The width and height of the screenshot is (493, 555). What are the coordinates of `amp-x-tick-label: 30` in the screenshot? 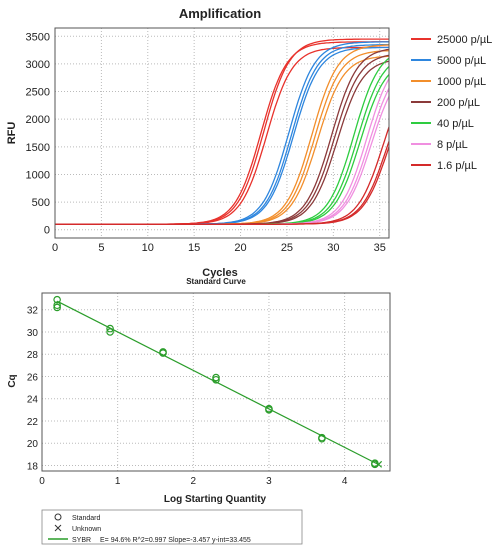 It's located at (333, 248).